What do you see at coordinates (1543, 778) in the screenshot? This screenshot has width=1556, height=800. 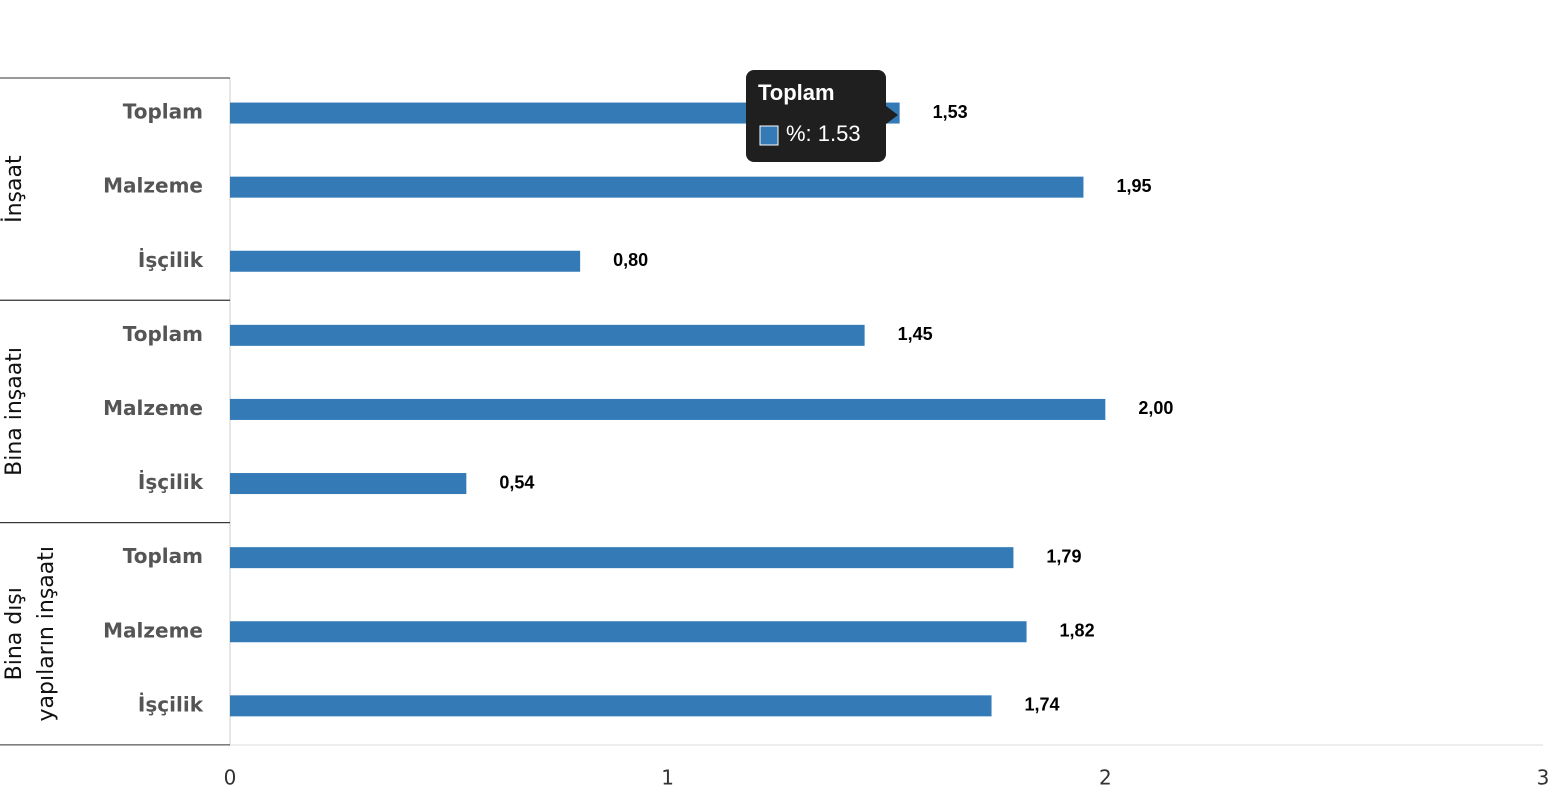 I see `x-tick-label: 3` at bounding box center [1543, 778].